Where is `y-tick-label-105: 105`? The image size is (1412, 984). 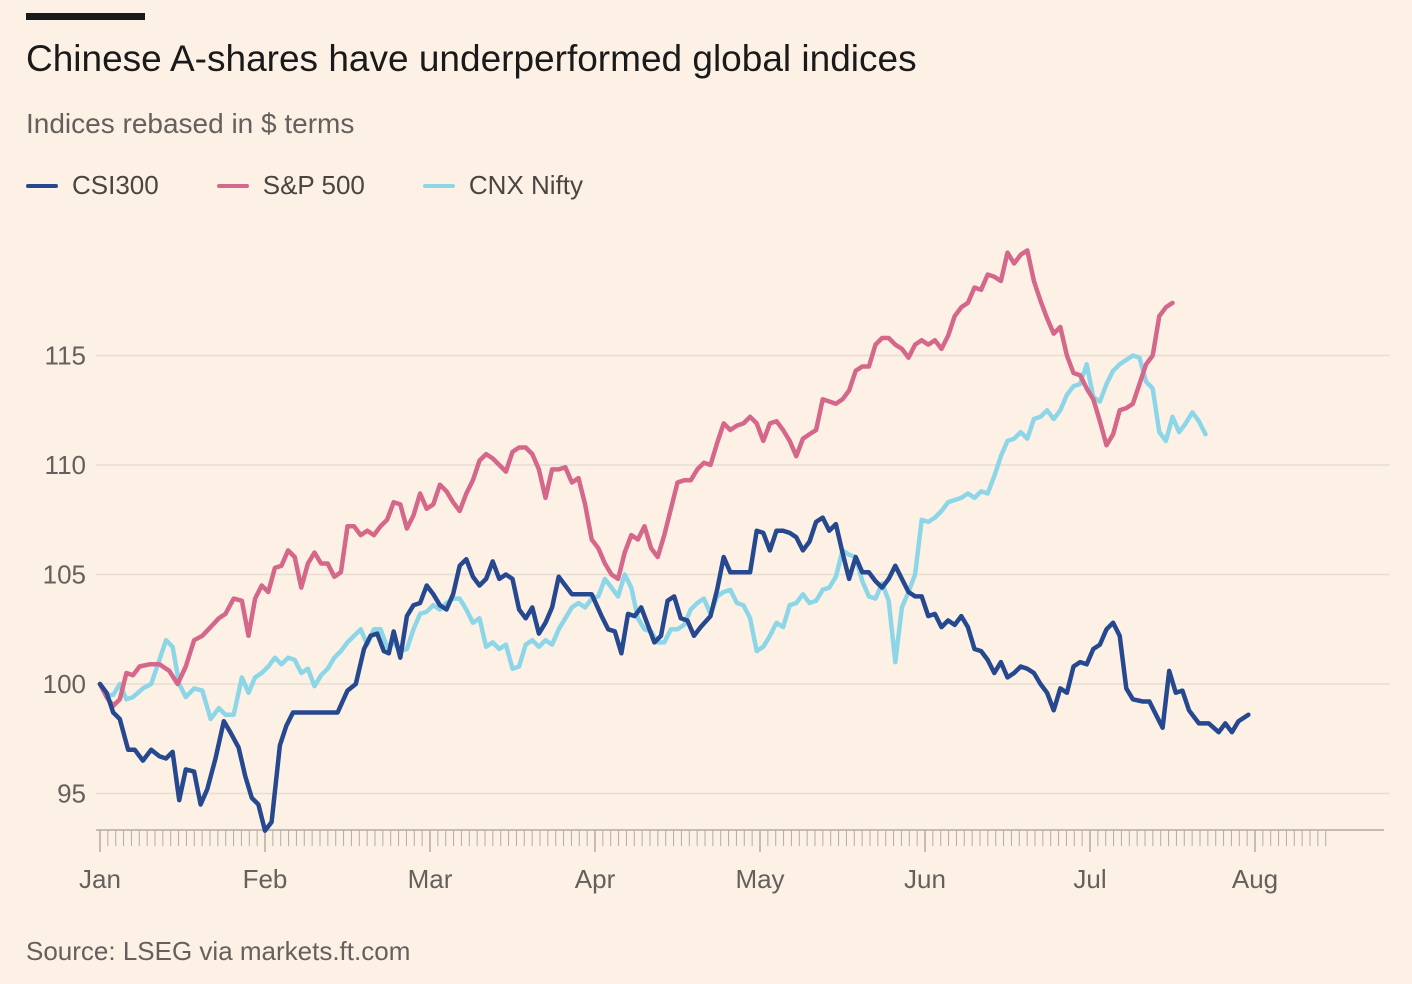
y-tick-label-105: 105 is located at coordinates (64, 575).